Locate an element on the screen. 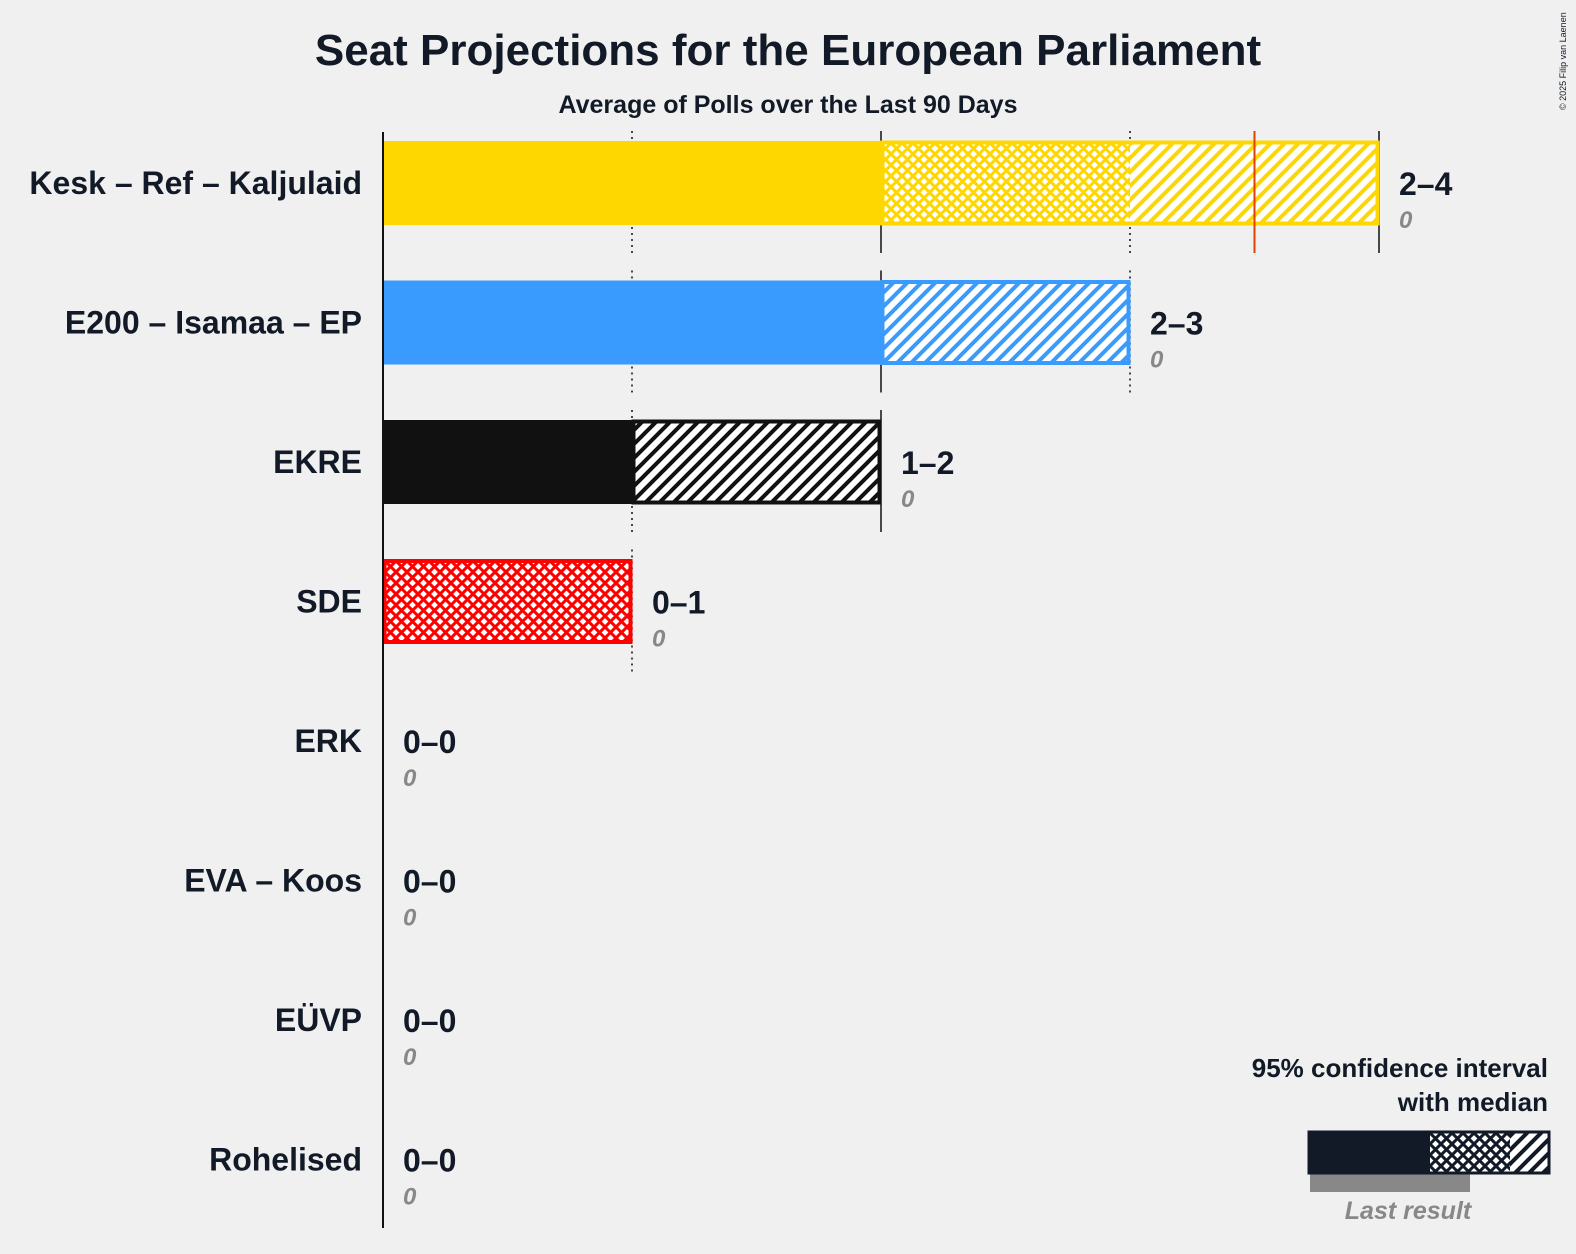  party-label: EKRE is located at coordinates (317, 462).